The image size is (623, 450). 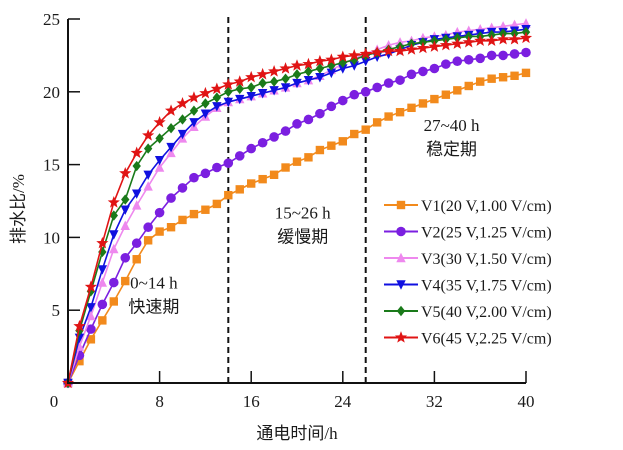 I want to click on y-tick-label: 25, so click(x=51, y=19).